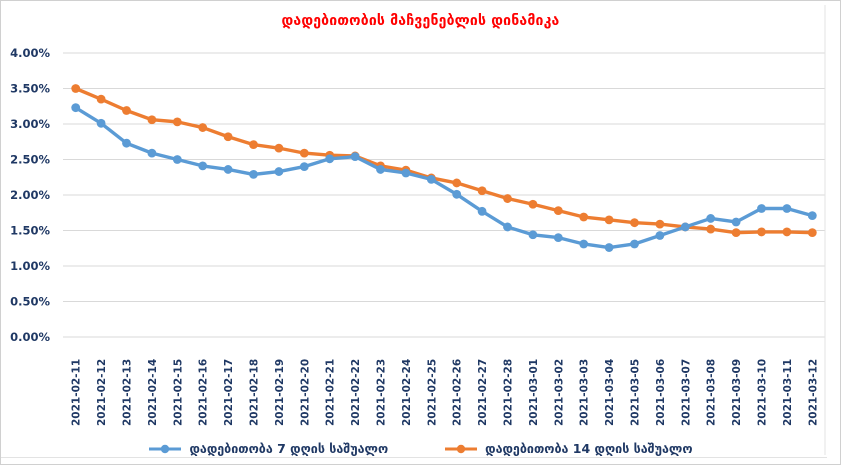  What do you see at coordinates (461, 448) in the screenshot?
I see `legend-marker-14day-icon` at bounding box center [461, 448].